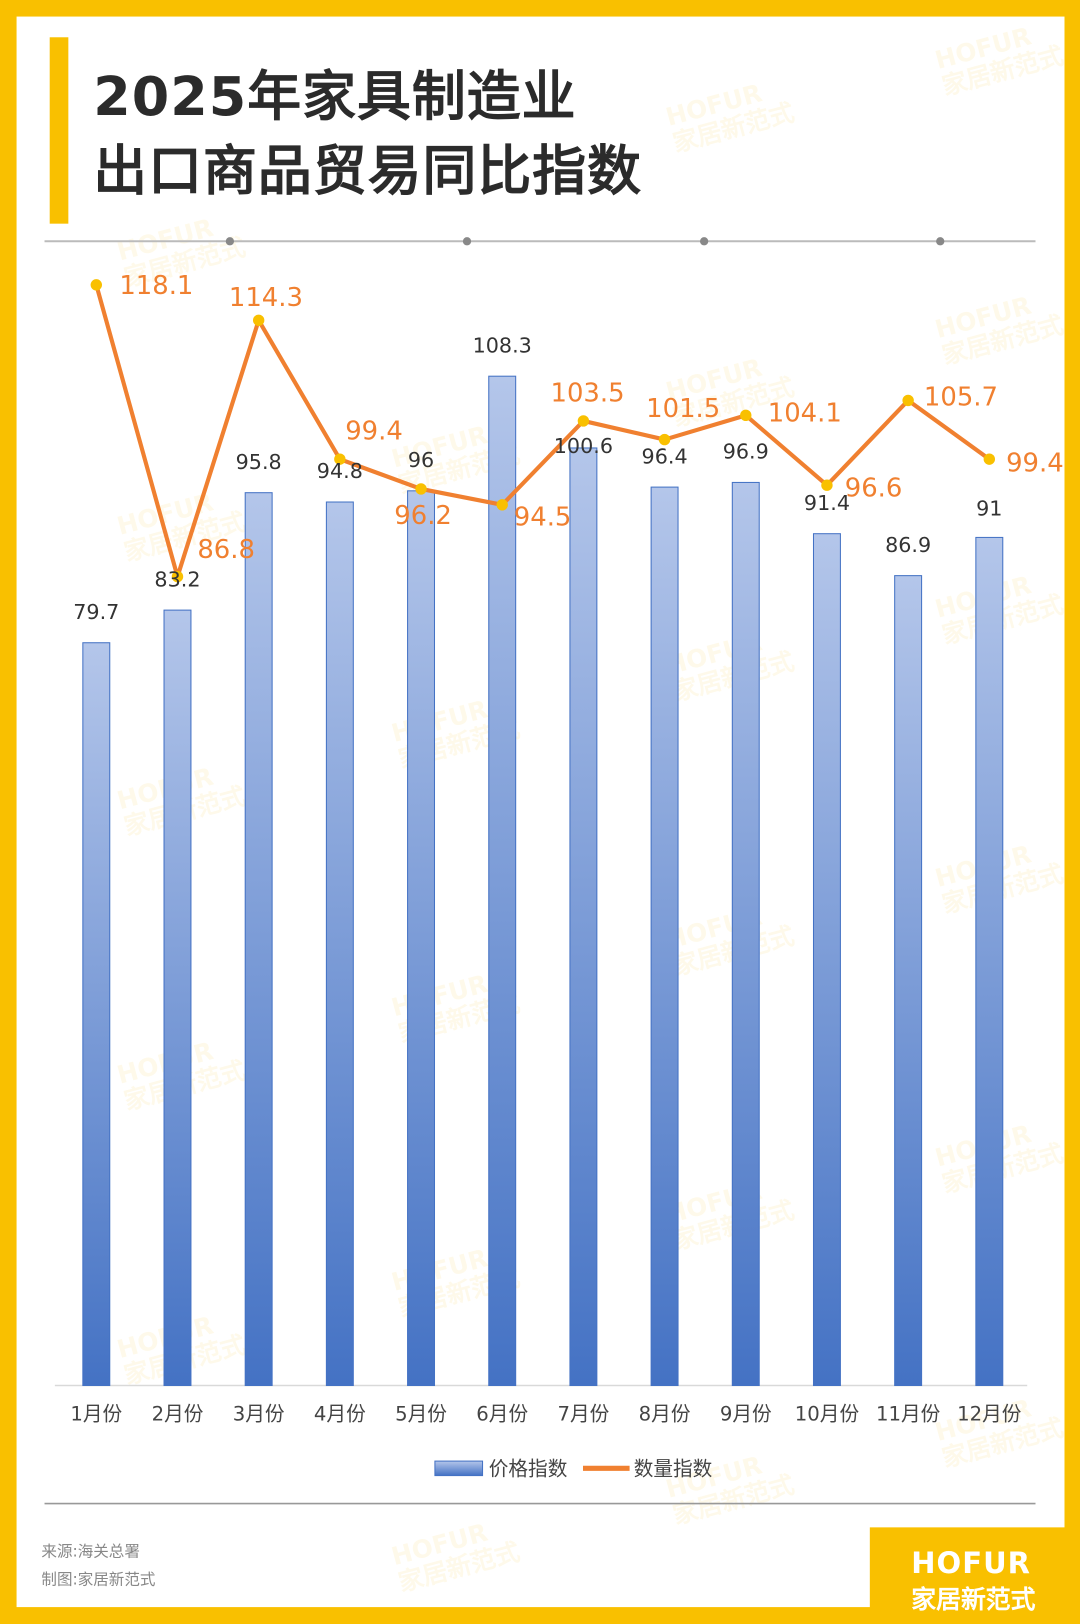 The width and height of the screenshot is (1080, 1624). What do you see at coordinates (746, 1414) in the screenshot?
I see `x-tick-label: 9月份` at bounding box center [746, 1414].